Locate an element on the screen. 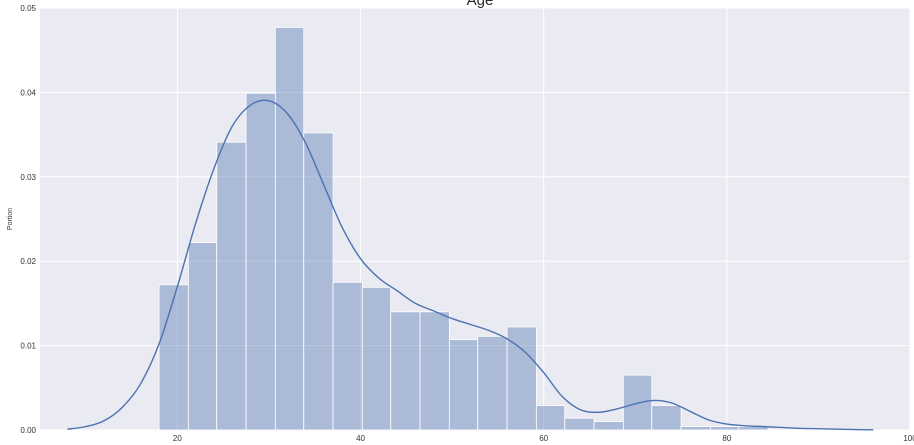  x-axis-ticks: 20 40 60 80 100 is located at coordinates (543, 438).